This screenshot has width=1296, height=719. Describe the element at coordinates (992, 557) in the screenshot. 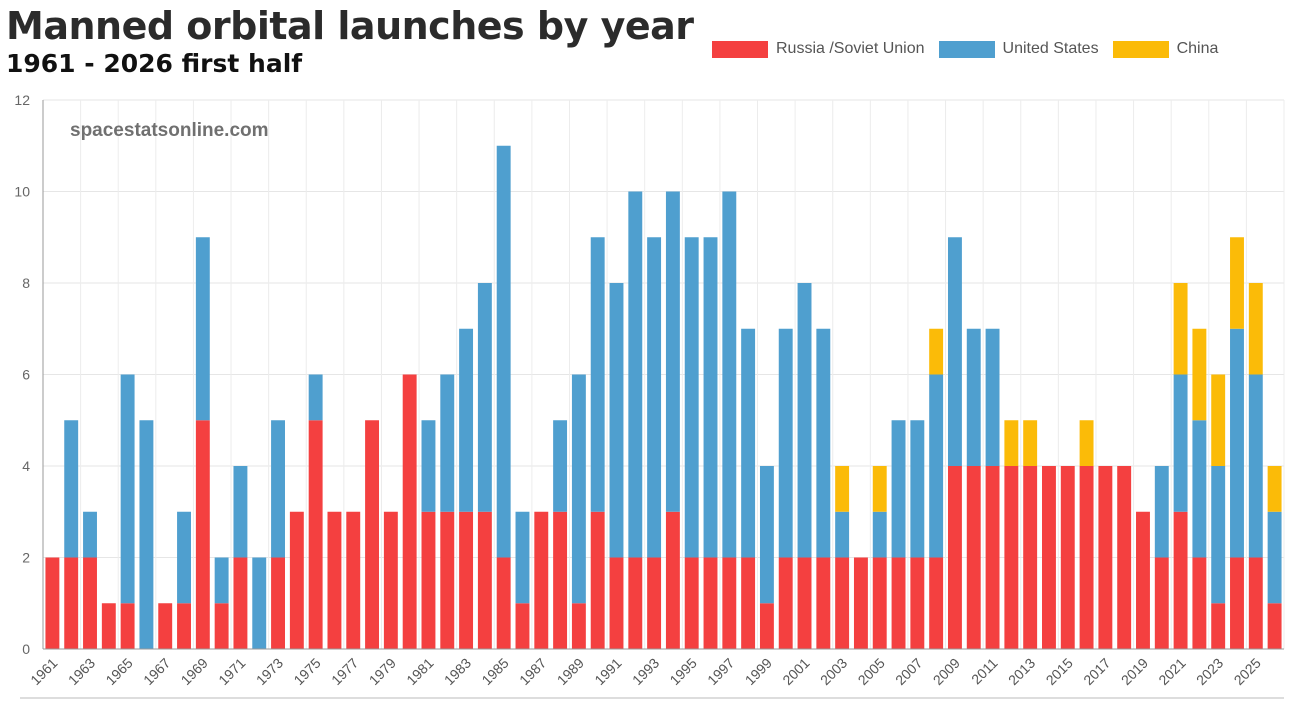

I see `bar-russia-2011` at that location.